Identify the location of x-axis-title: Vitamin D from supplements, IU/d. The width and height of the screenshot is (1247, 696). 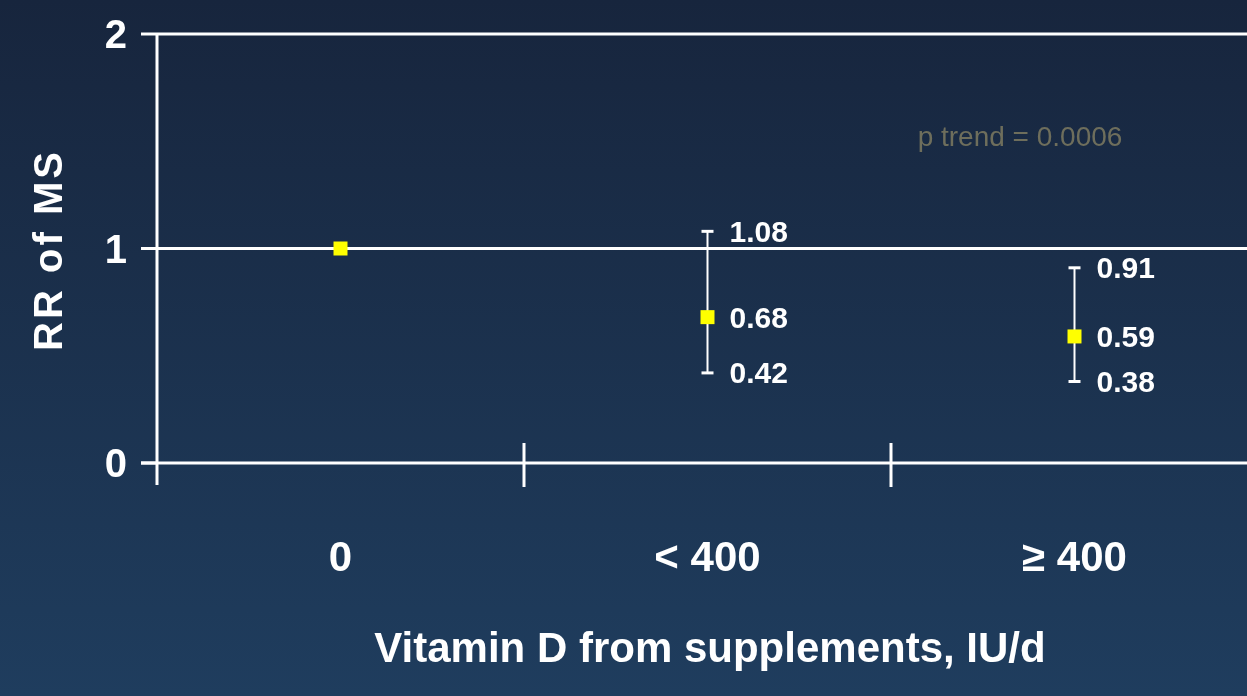
(710, 647).